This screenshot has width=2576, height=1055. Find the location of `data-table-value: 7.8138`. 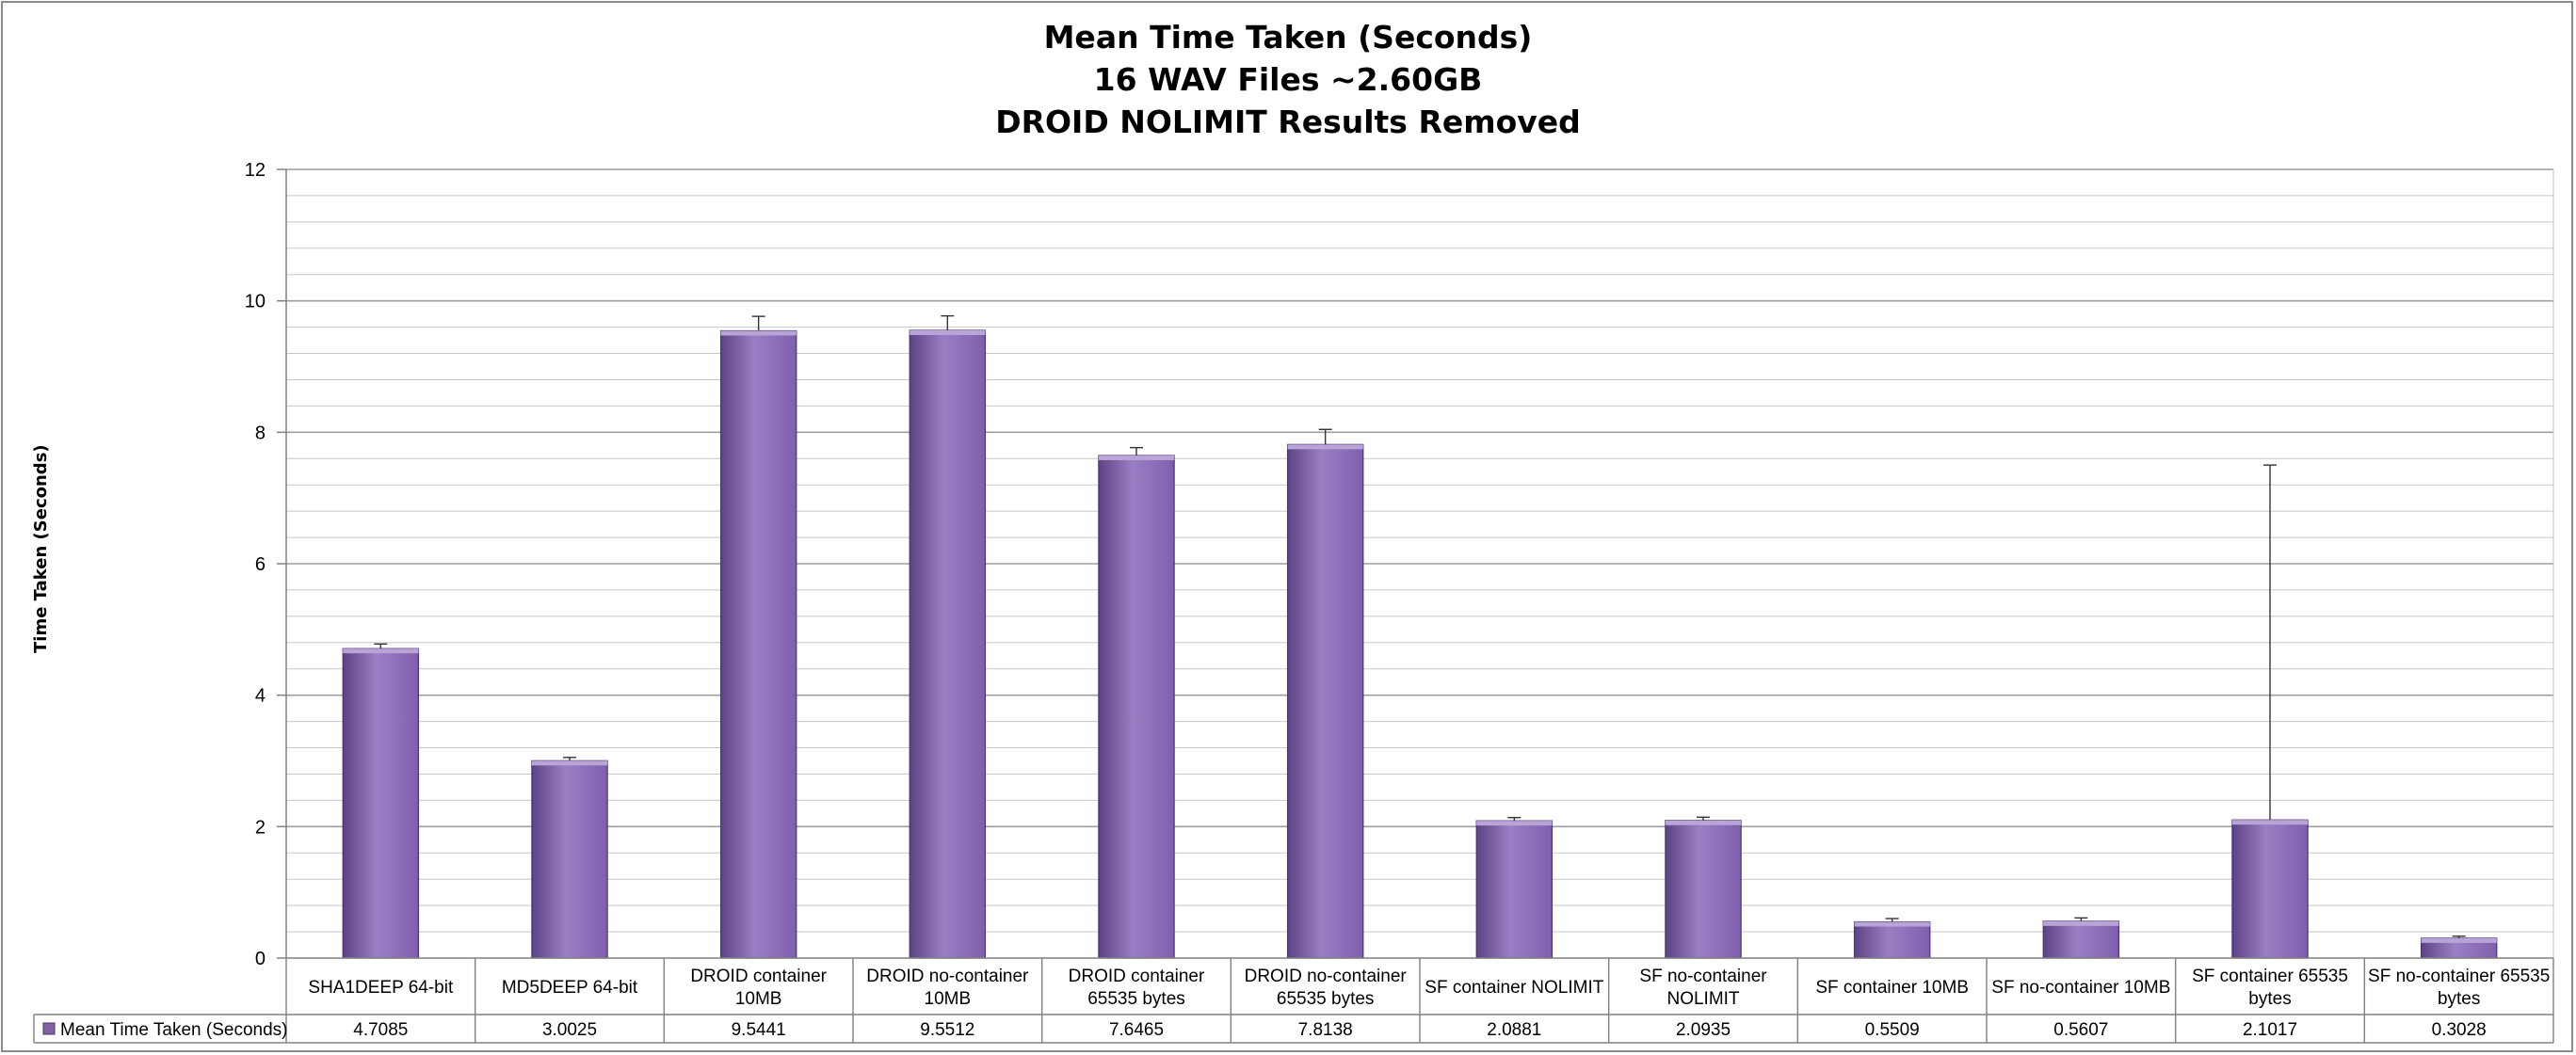

data-table-value: 7.8138 is located at coordinates (1325, 1030).